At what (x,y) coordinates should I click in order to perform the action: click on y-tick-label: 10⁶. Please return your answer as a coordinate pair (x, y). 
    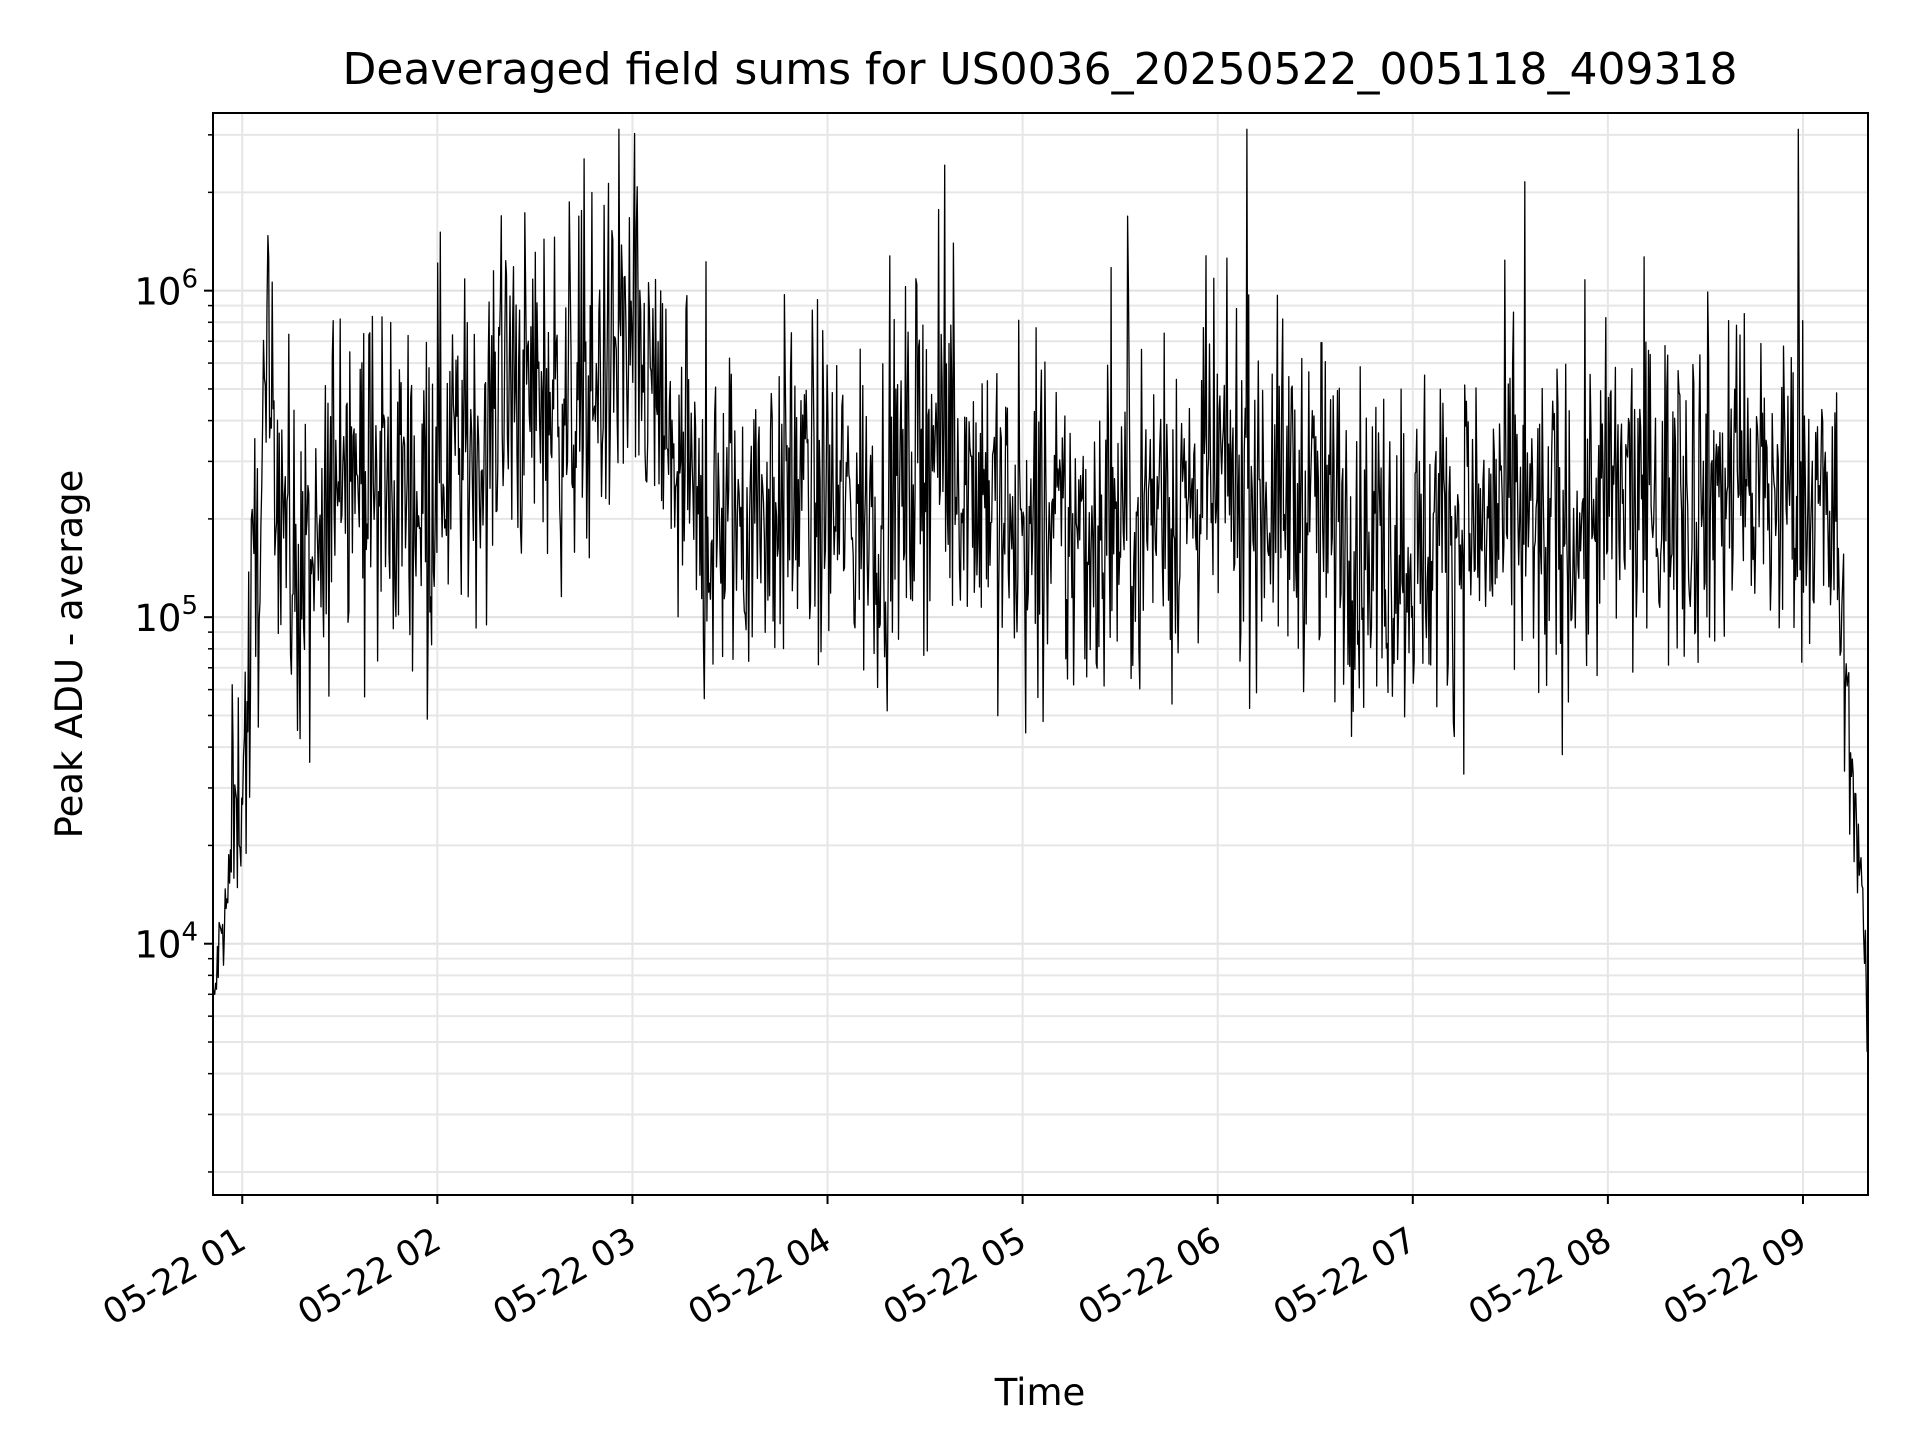
    Looking at the image, I should click on (166, 289).